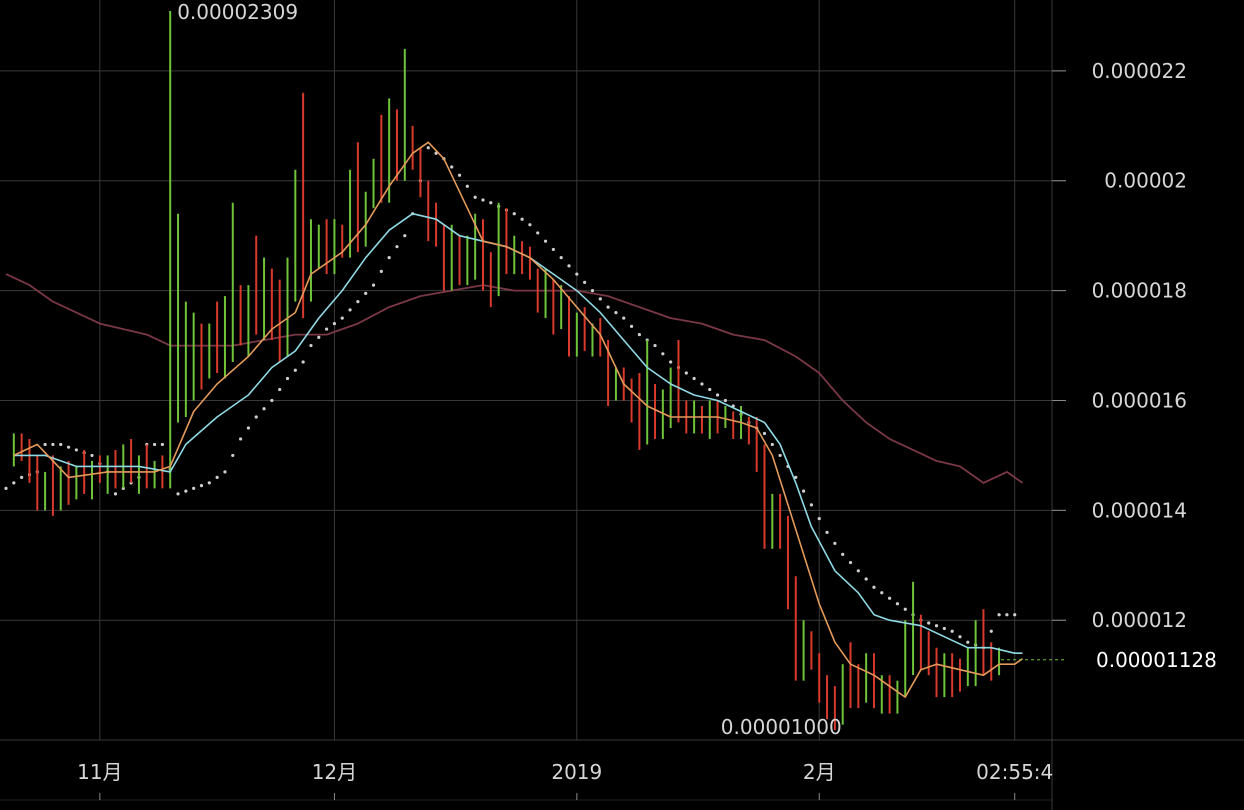 The image size is (1244, 810). I want to click on y-tick-label: 0.000018, so click(1139, 291).